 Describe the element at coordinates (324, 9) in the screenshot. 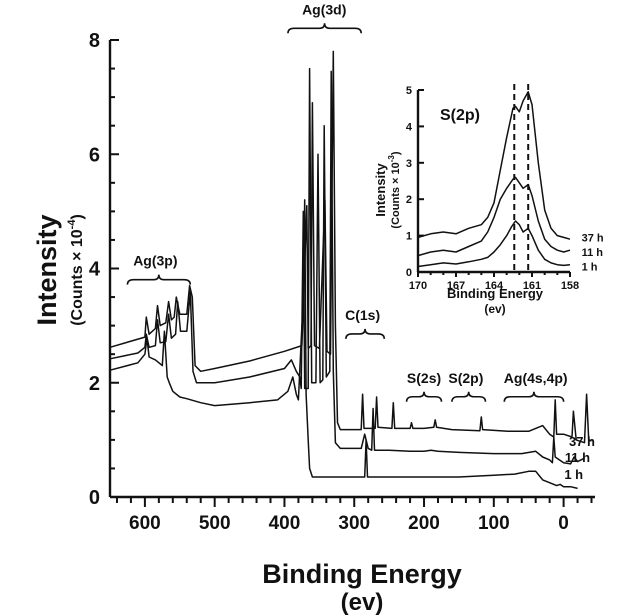

I see `peak-label-ag-3d: Ag(3d)` at that location.